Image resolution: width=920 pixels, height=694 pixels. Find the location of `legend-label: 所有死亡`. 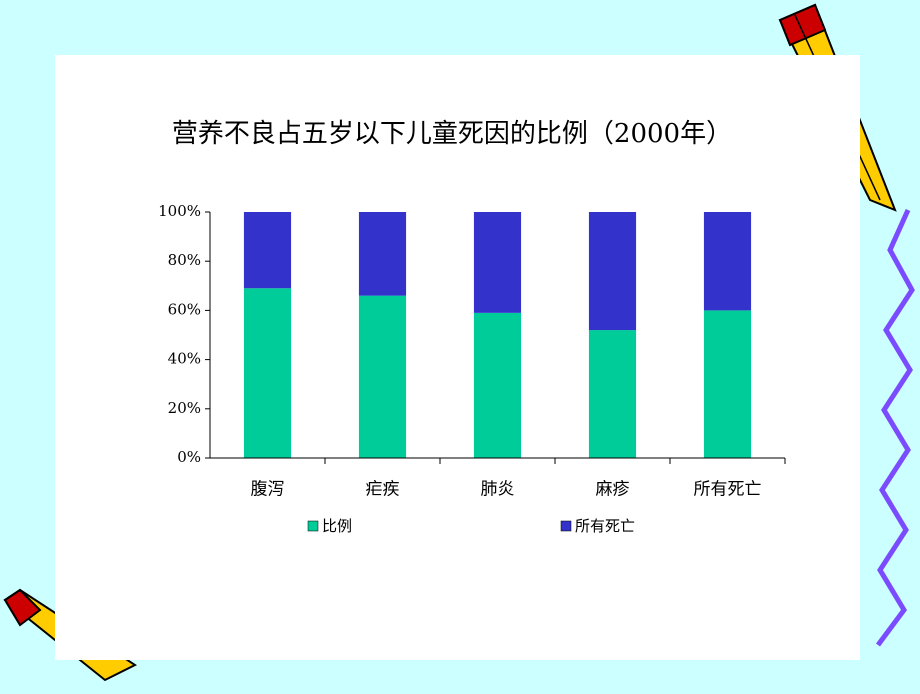

legend-label: 所有死亡 is located at coordinates (605, 526).